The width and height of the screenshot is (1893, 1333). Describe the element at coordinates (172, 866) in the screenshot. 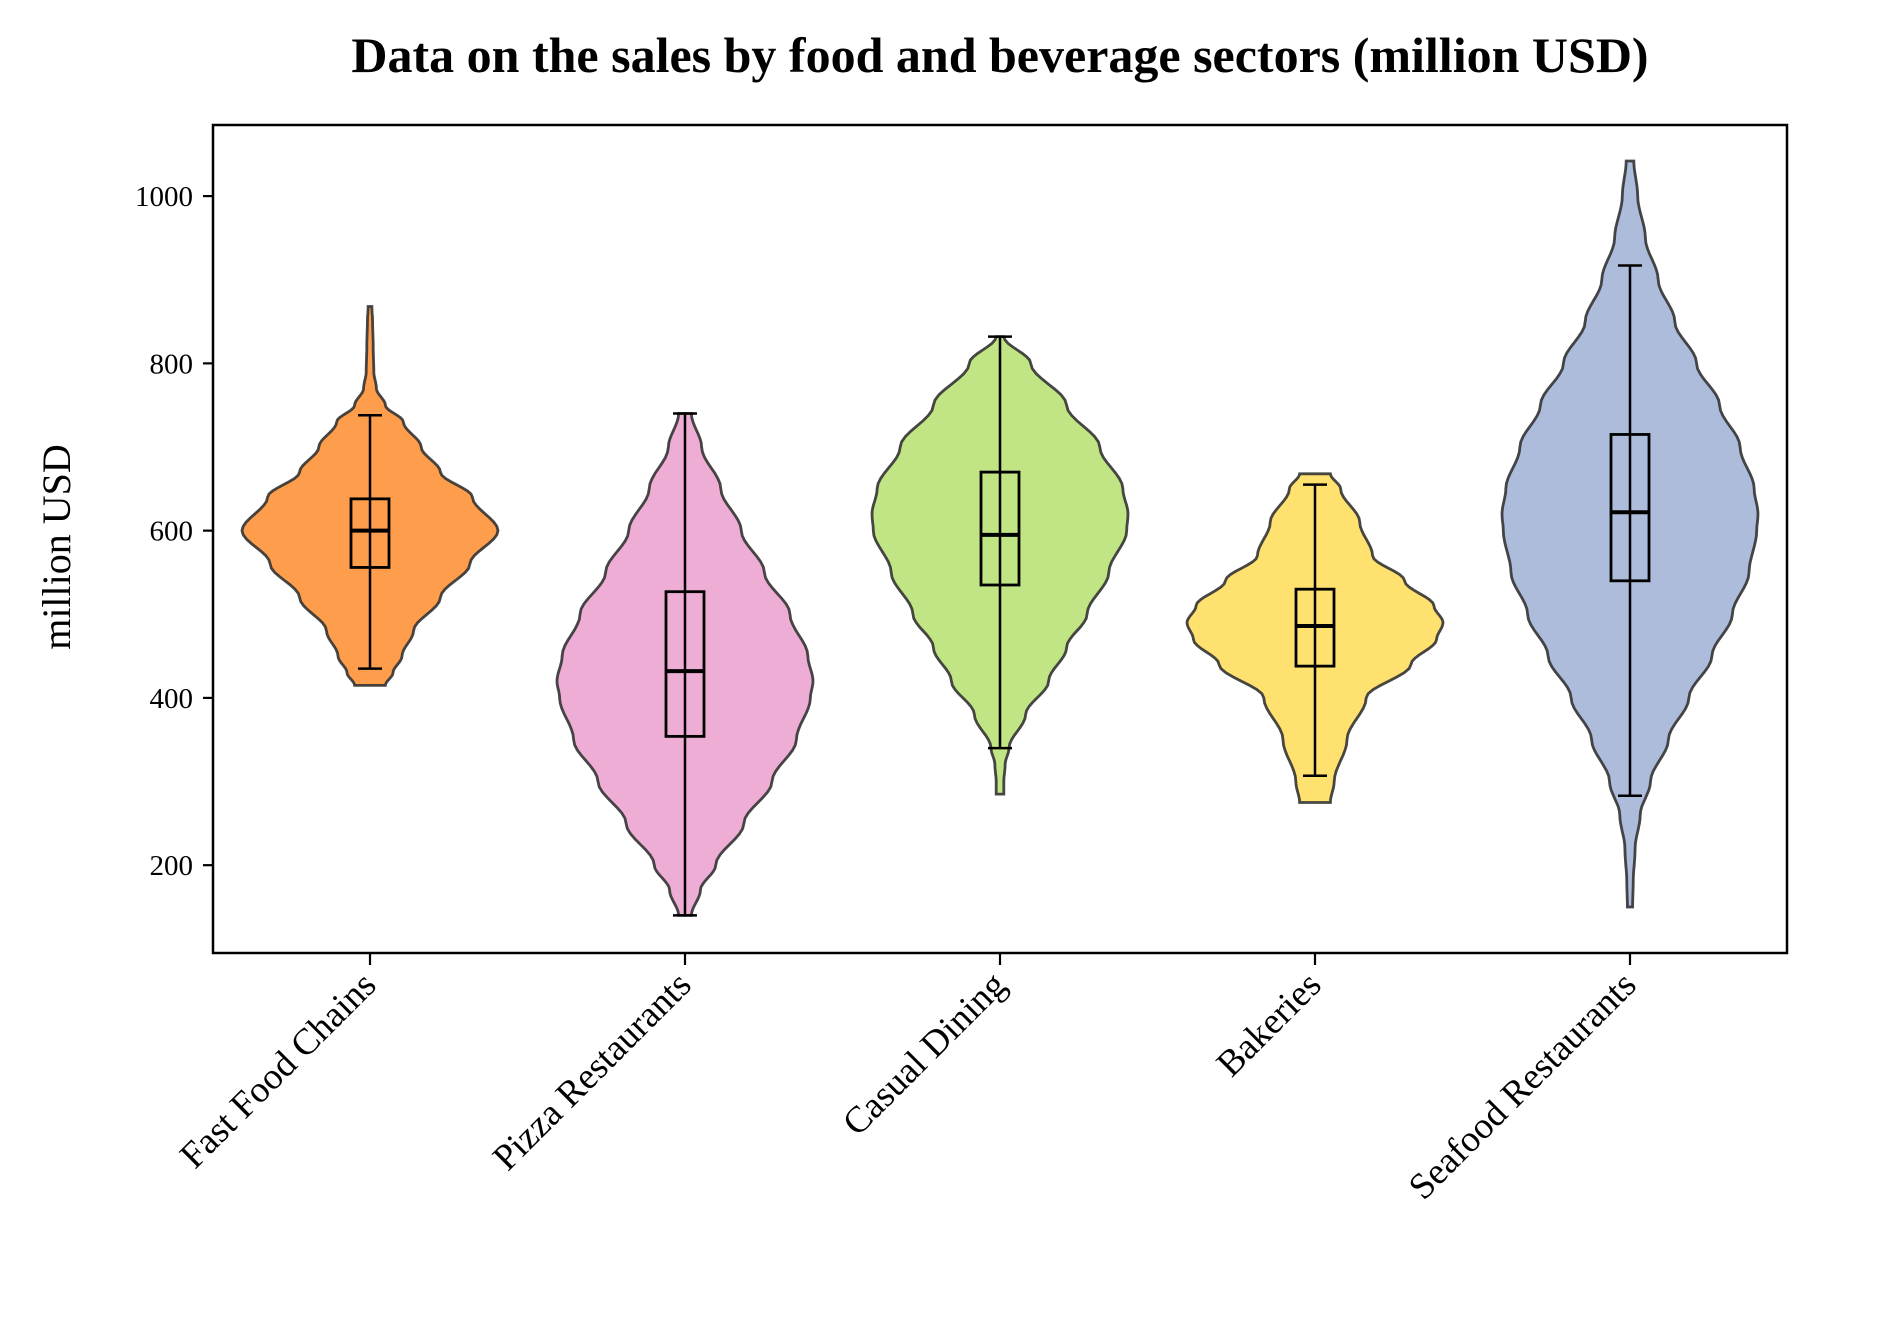

I see `y-tick-label: 200` at that location.